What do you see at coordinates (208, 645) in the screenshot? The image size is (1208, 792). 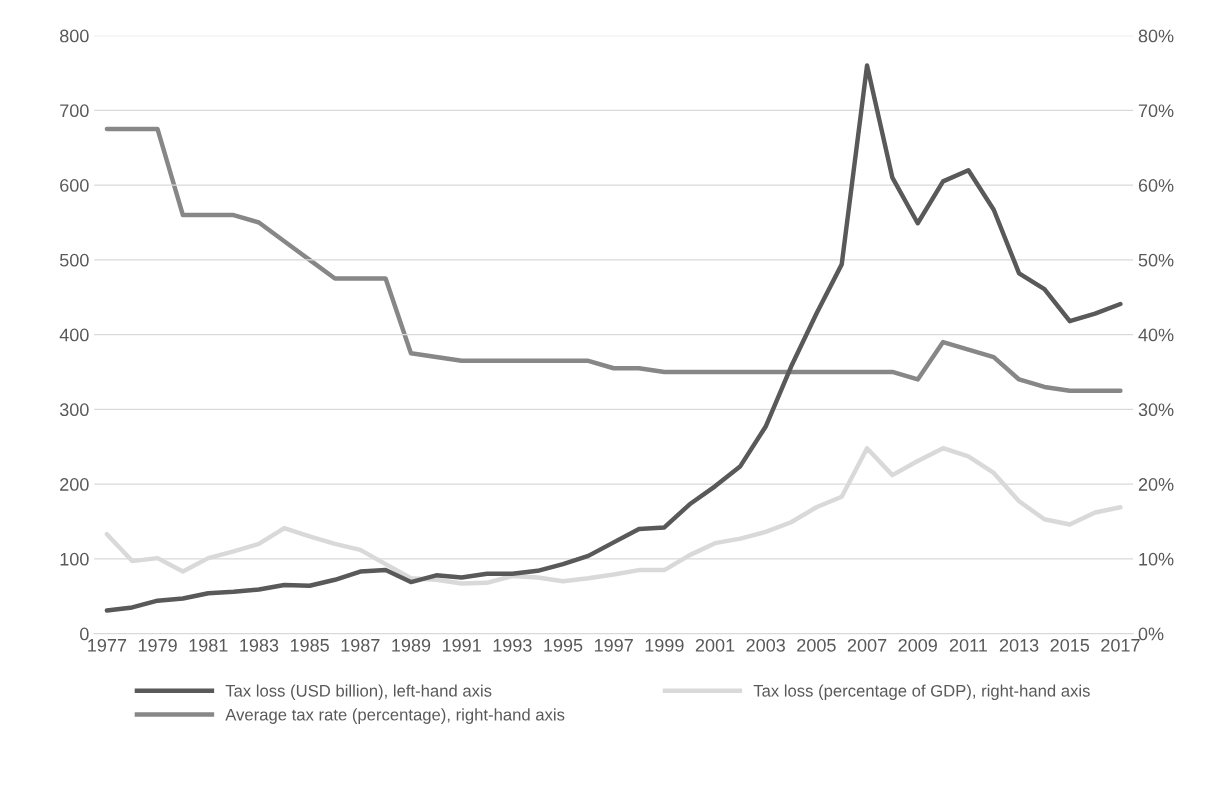 I see `x-tick-label: 1981` at bounding box center [208, 645].